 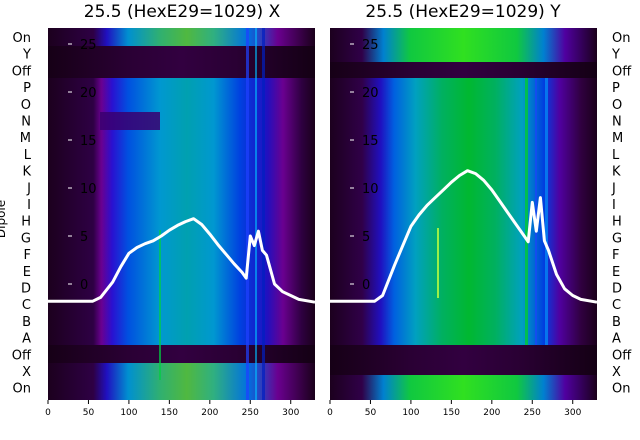 What do you see at coordinates (182, 12) in the screenshot?
I see `left-chart-title: 25.5 (HexE29=1029) X` at bounding box center [182, 12].